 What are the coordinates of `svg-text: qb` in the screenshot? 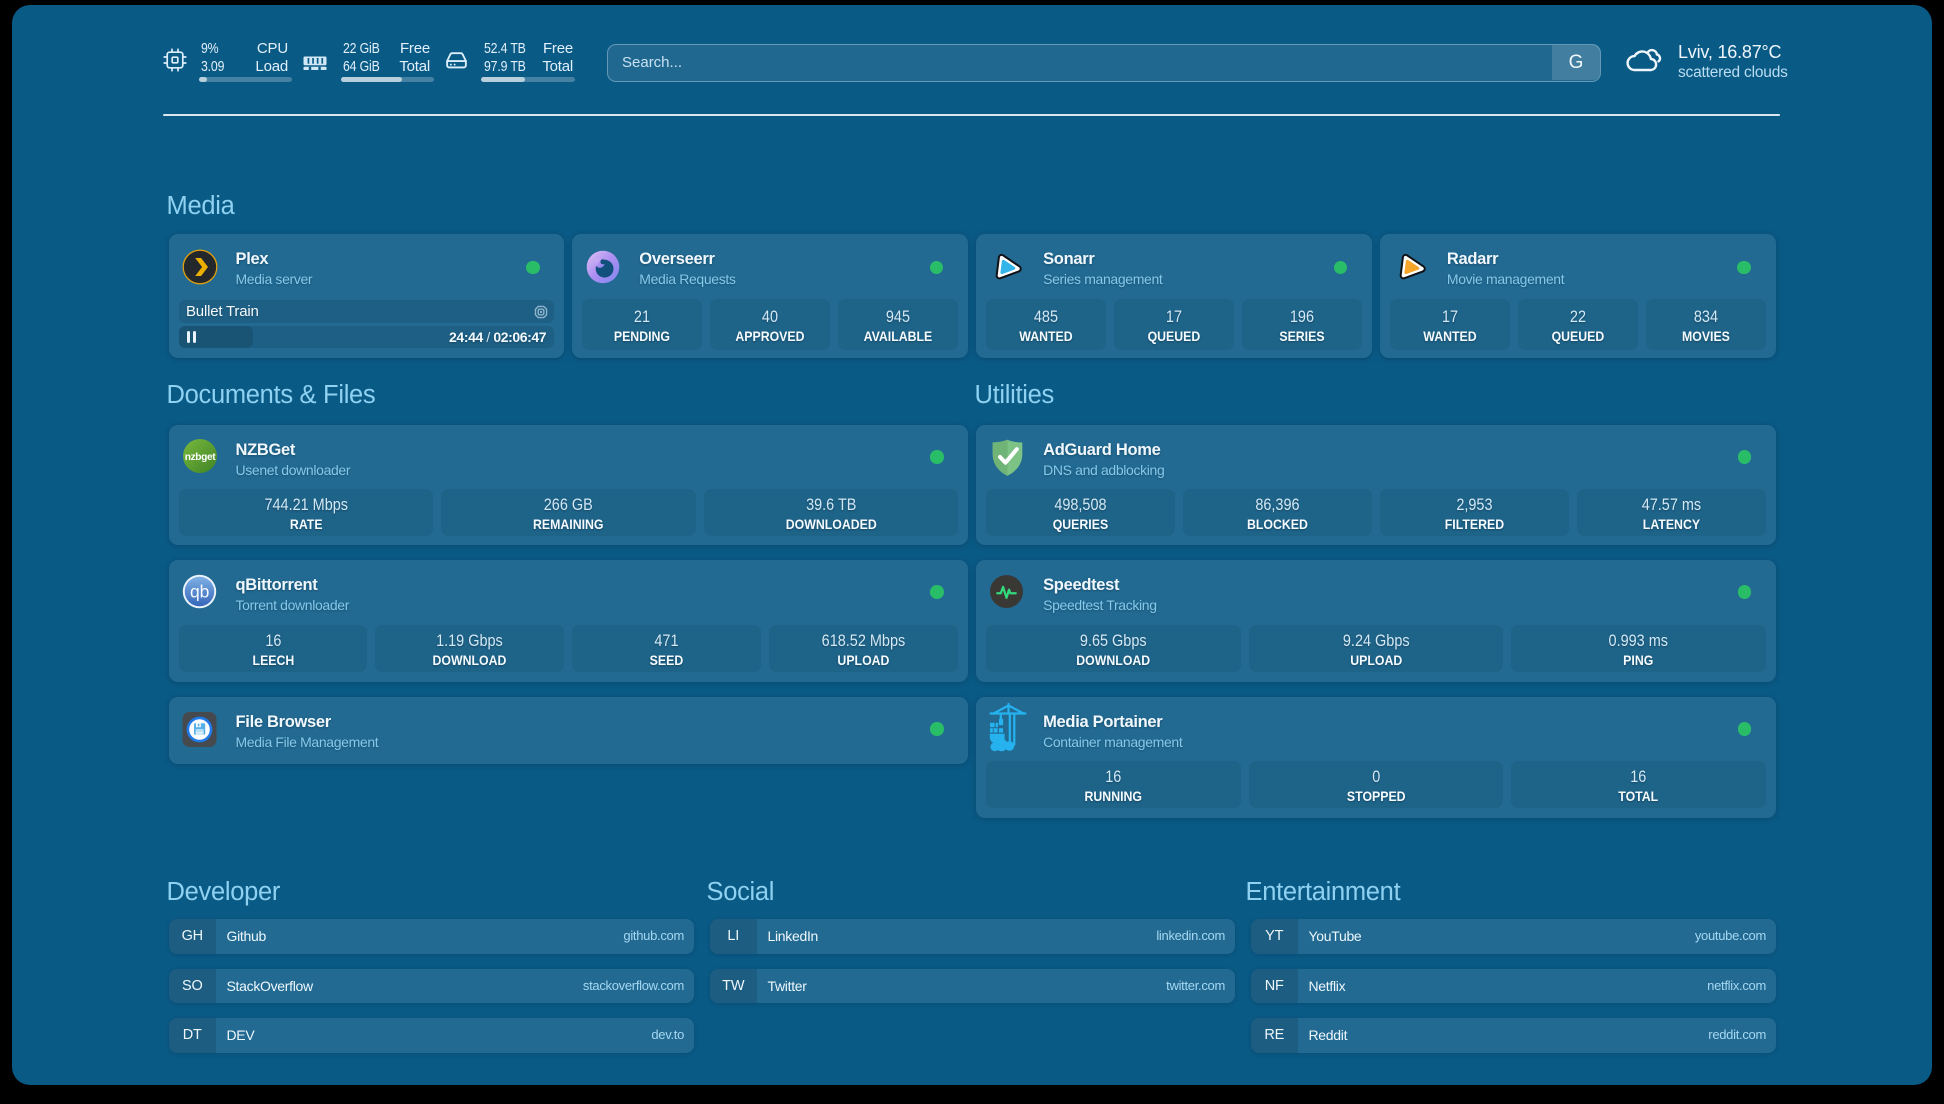 It's located at (198, 592).